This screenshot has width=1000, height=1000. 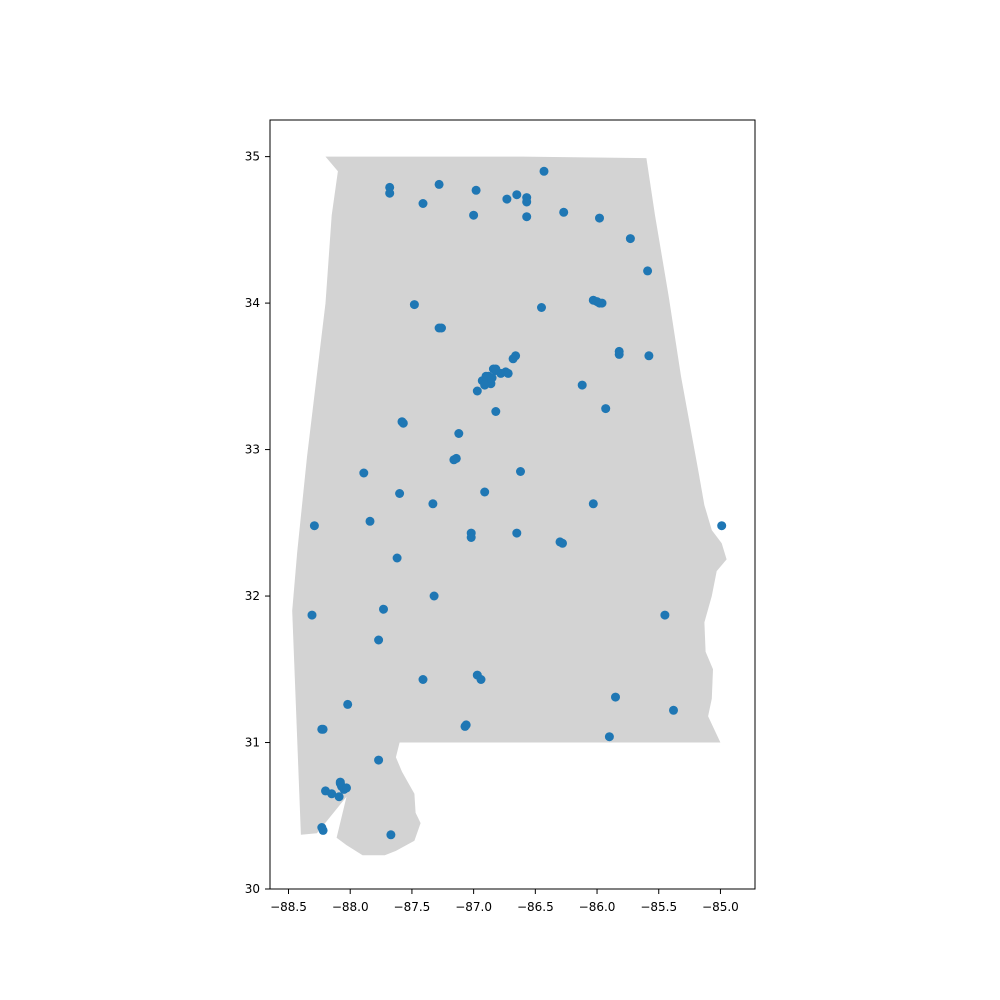 What do you see at coordinates (257, 523) in the screenshot?
I see `y-axis-ticks: 30 31 32 33 34 35` at bounding box center [257, 523].